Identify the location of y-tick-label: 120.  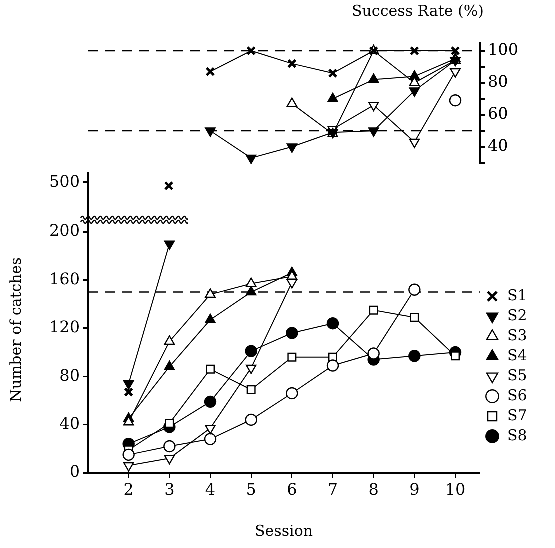
(64, 327).